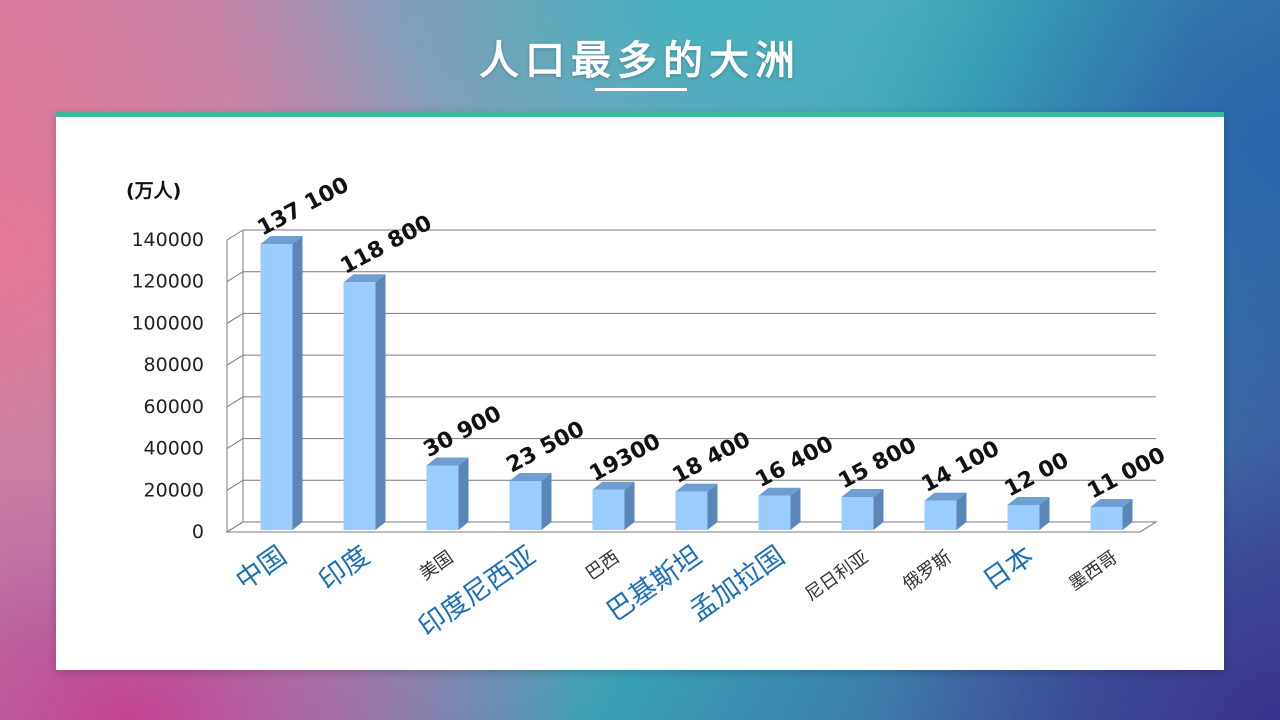  What do you see at coordinates (198, 532) in the screenshot?
I see `y-tick-label: 0` at bounding box center [198, 532].